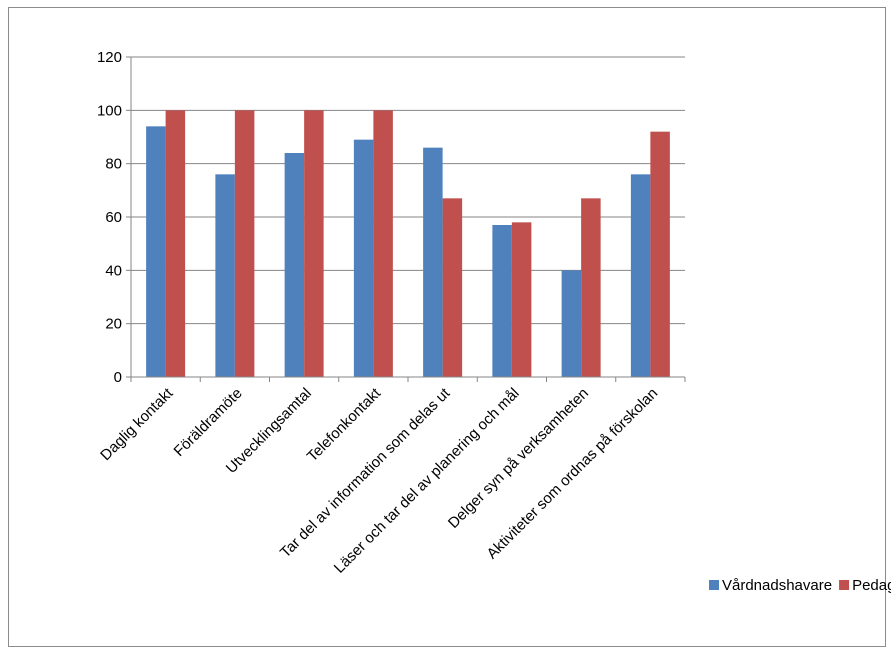 This screenshot has height=655, width=891. I want to click on bar-vårdnadshavare-4, so click(433, 262).